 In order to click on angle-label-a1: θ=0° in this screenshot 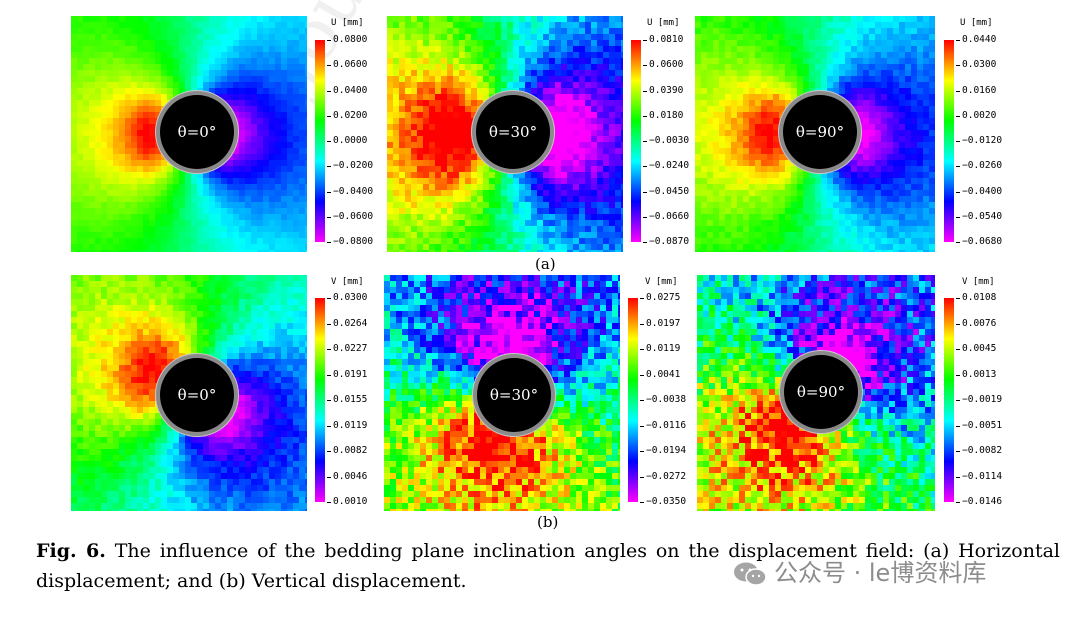, I will do `click(197, 132)`.